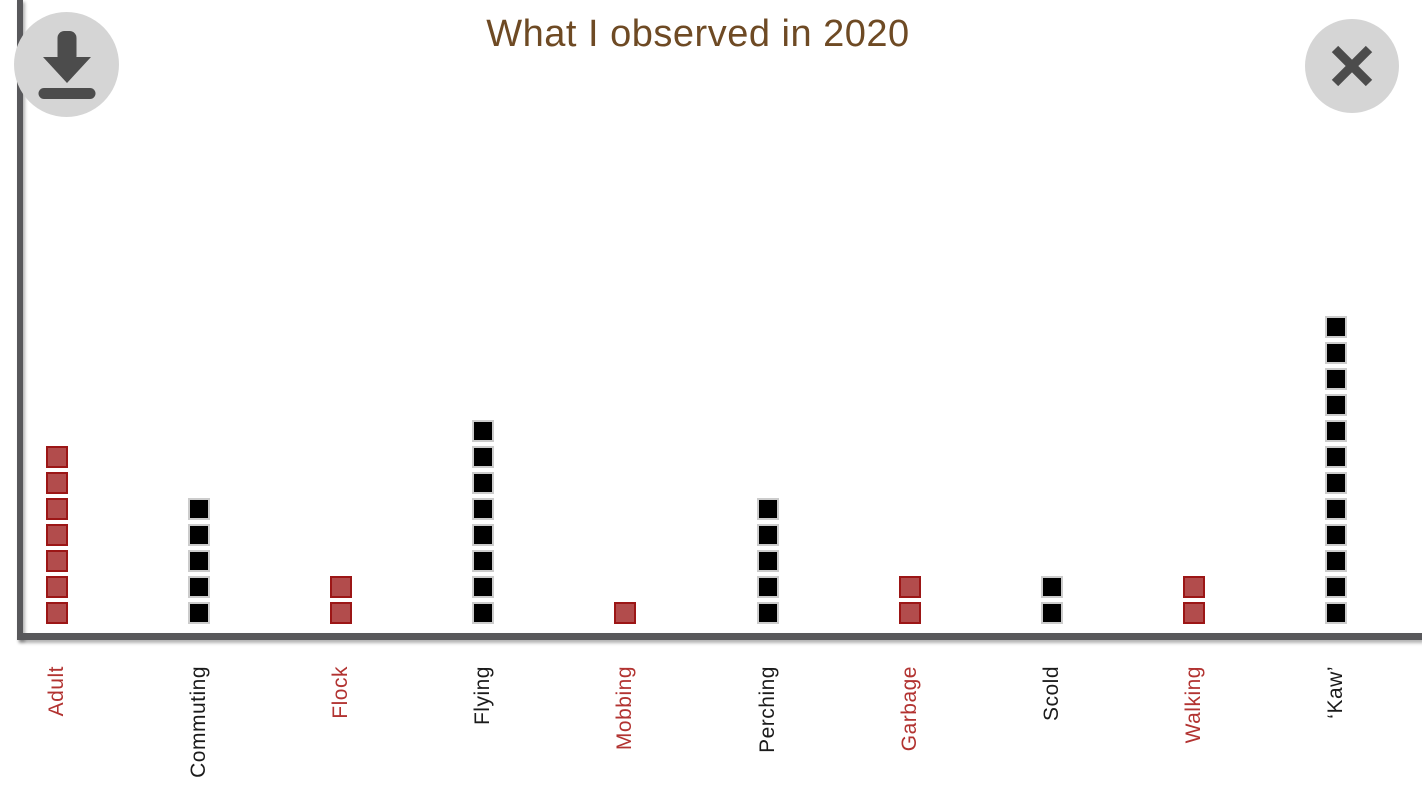  Describe the element at coordinates (341, 600) in the screenshot. I see `bar-column-flock` at that location.